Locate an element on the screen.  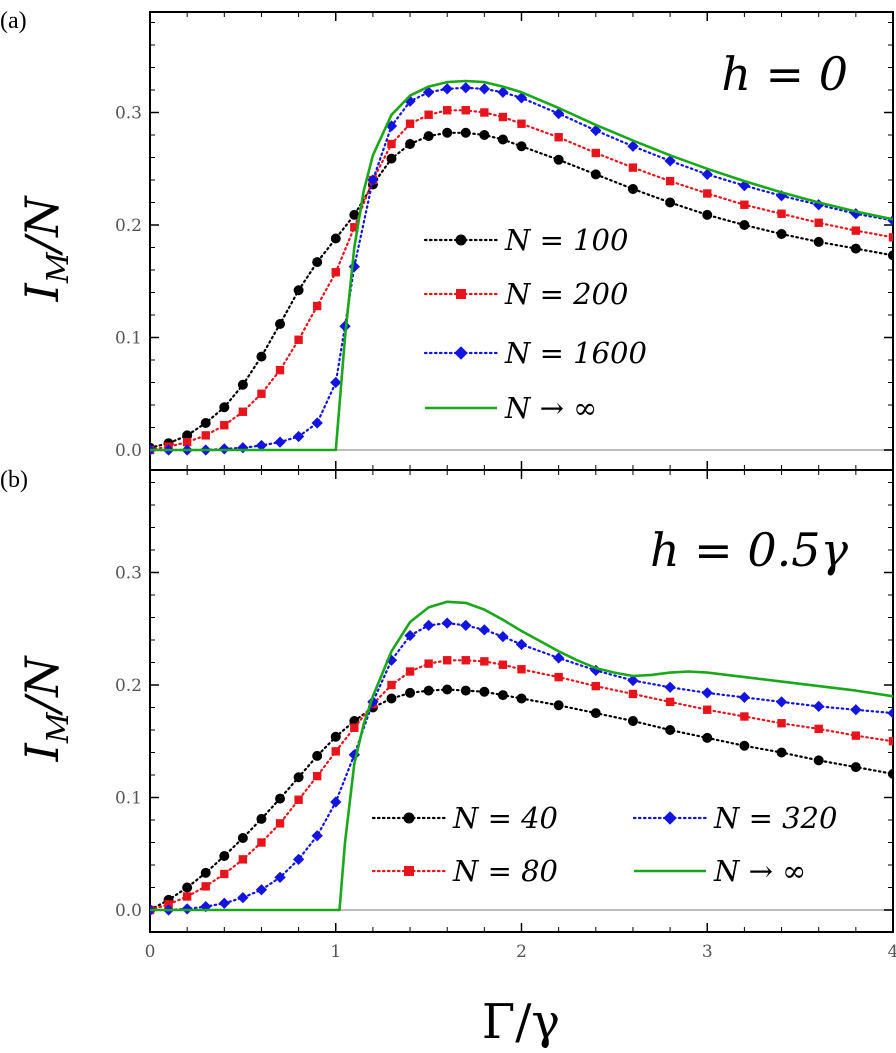
legend-label: N = 100 is located at coordinates (566, 240).